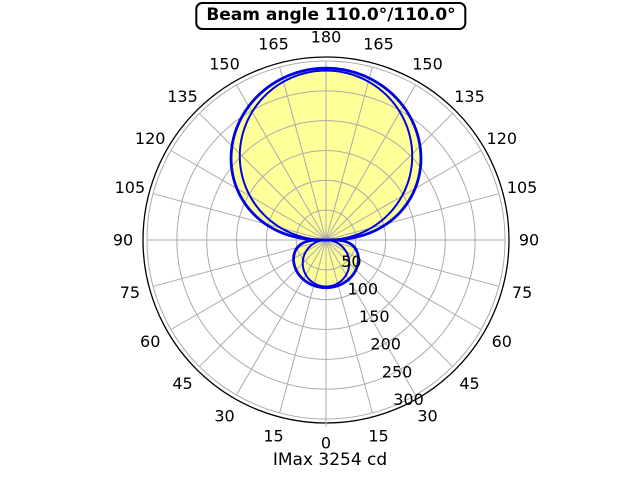 This screenshot has width=640, height=480. I want to click on radial-label: 250, so click(397, 371).